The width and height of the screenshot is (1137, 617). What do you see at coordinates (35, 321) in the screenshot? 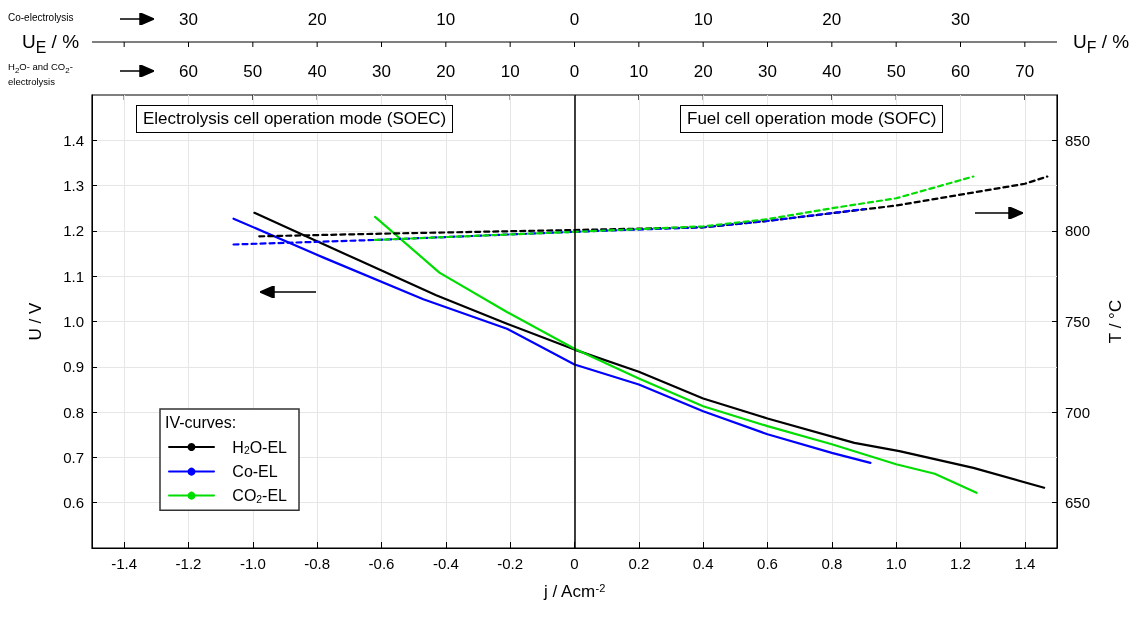
I see `y-axis-title: U / V` at bounding box center [35, 321].